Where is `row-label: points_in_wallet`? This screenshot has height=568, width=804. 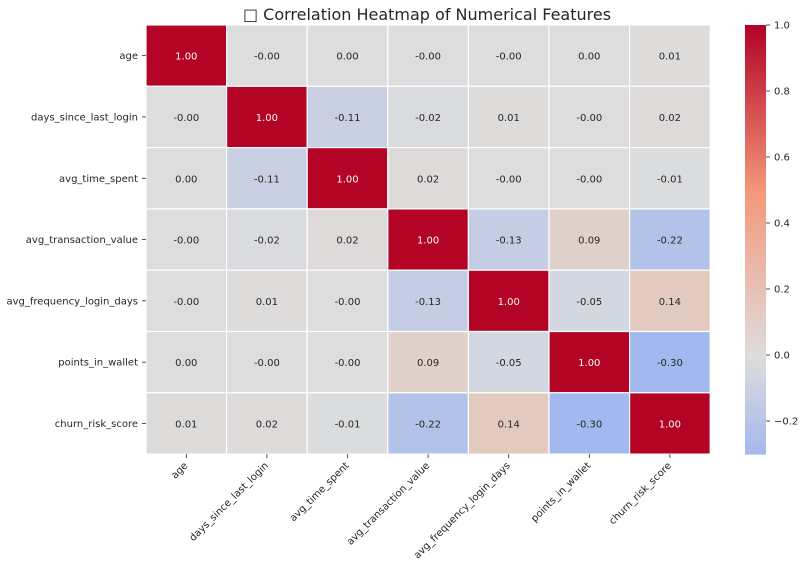 row-label: points_in_wallet is located at coordinates (98, 363).